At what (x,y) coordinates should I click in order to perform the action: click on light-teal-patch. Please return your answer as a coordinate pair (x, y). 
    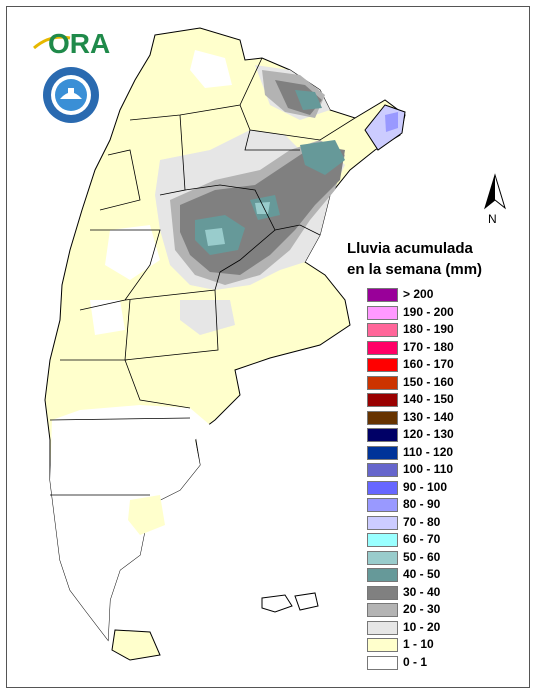
    Looking at the image, I should click on (215, 237).